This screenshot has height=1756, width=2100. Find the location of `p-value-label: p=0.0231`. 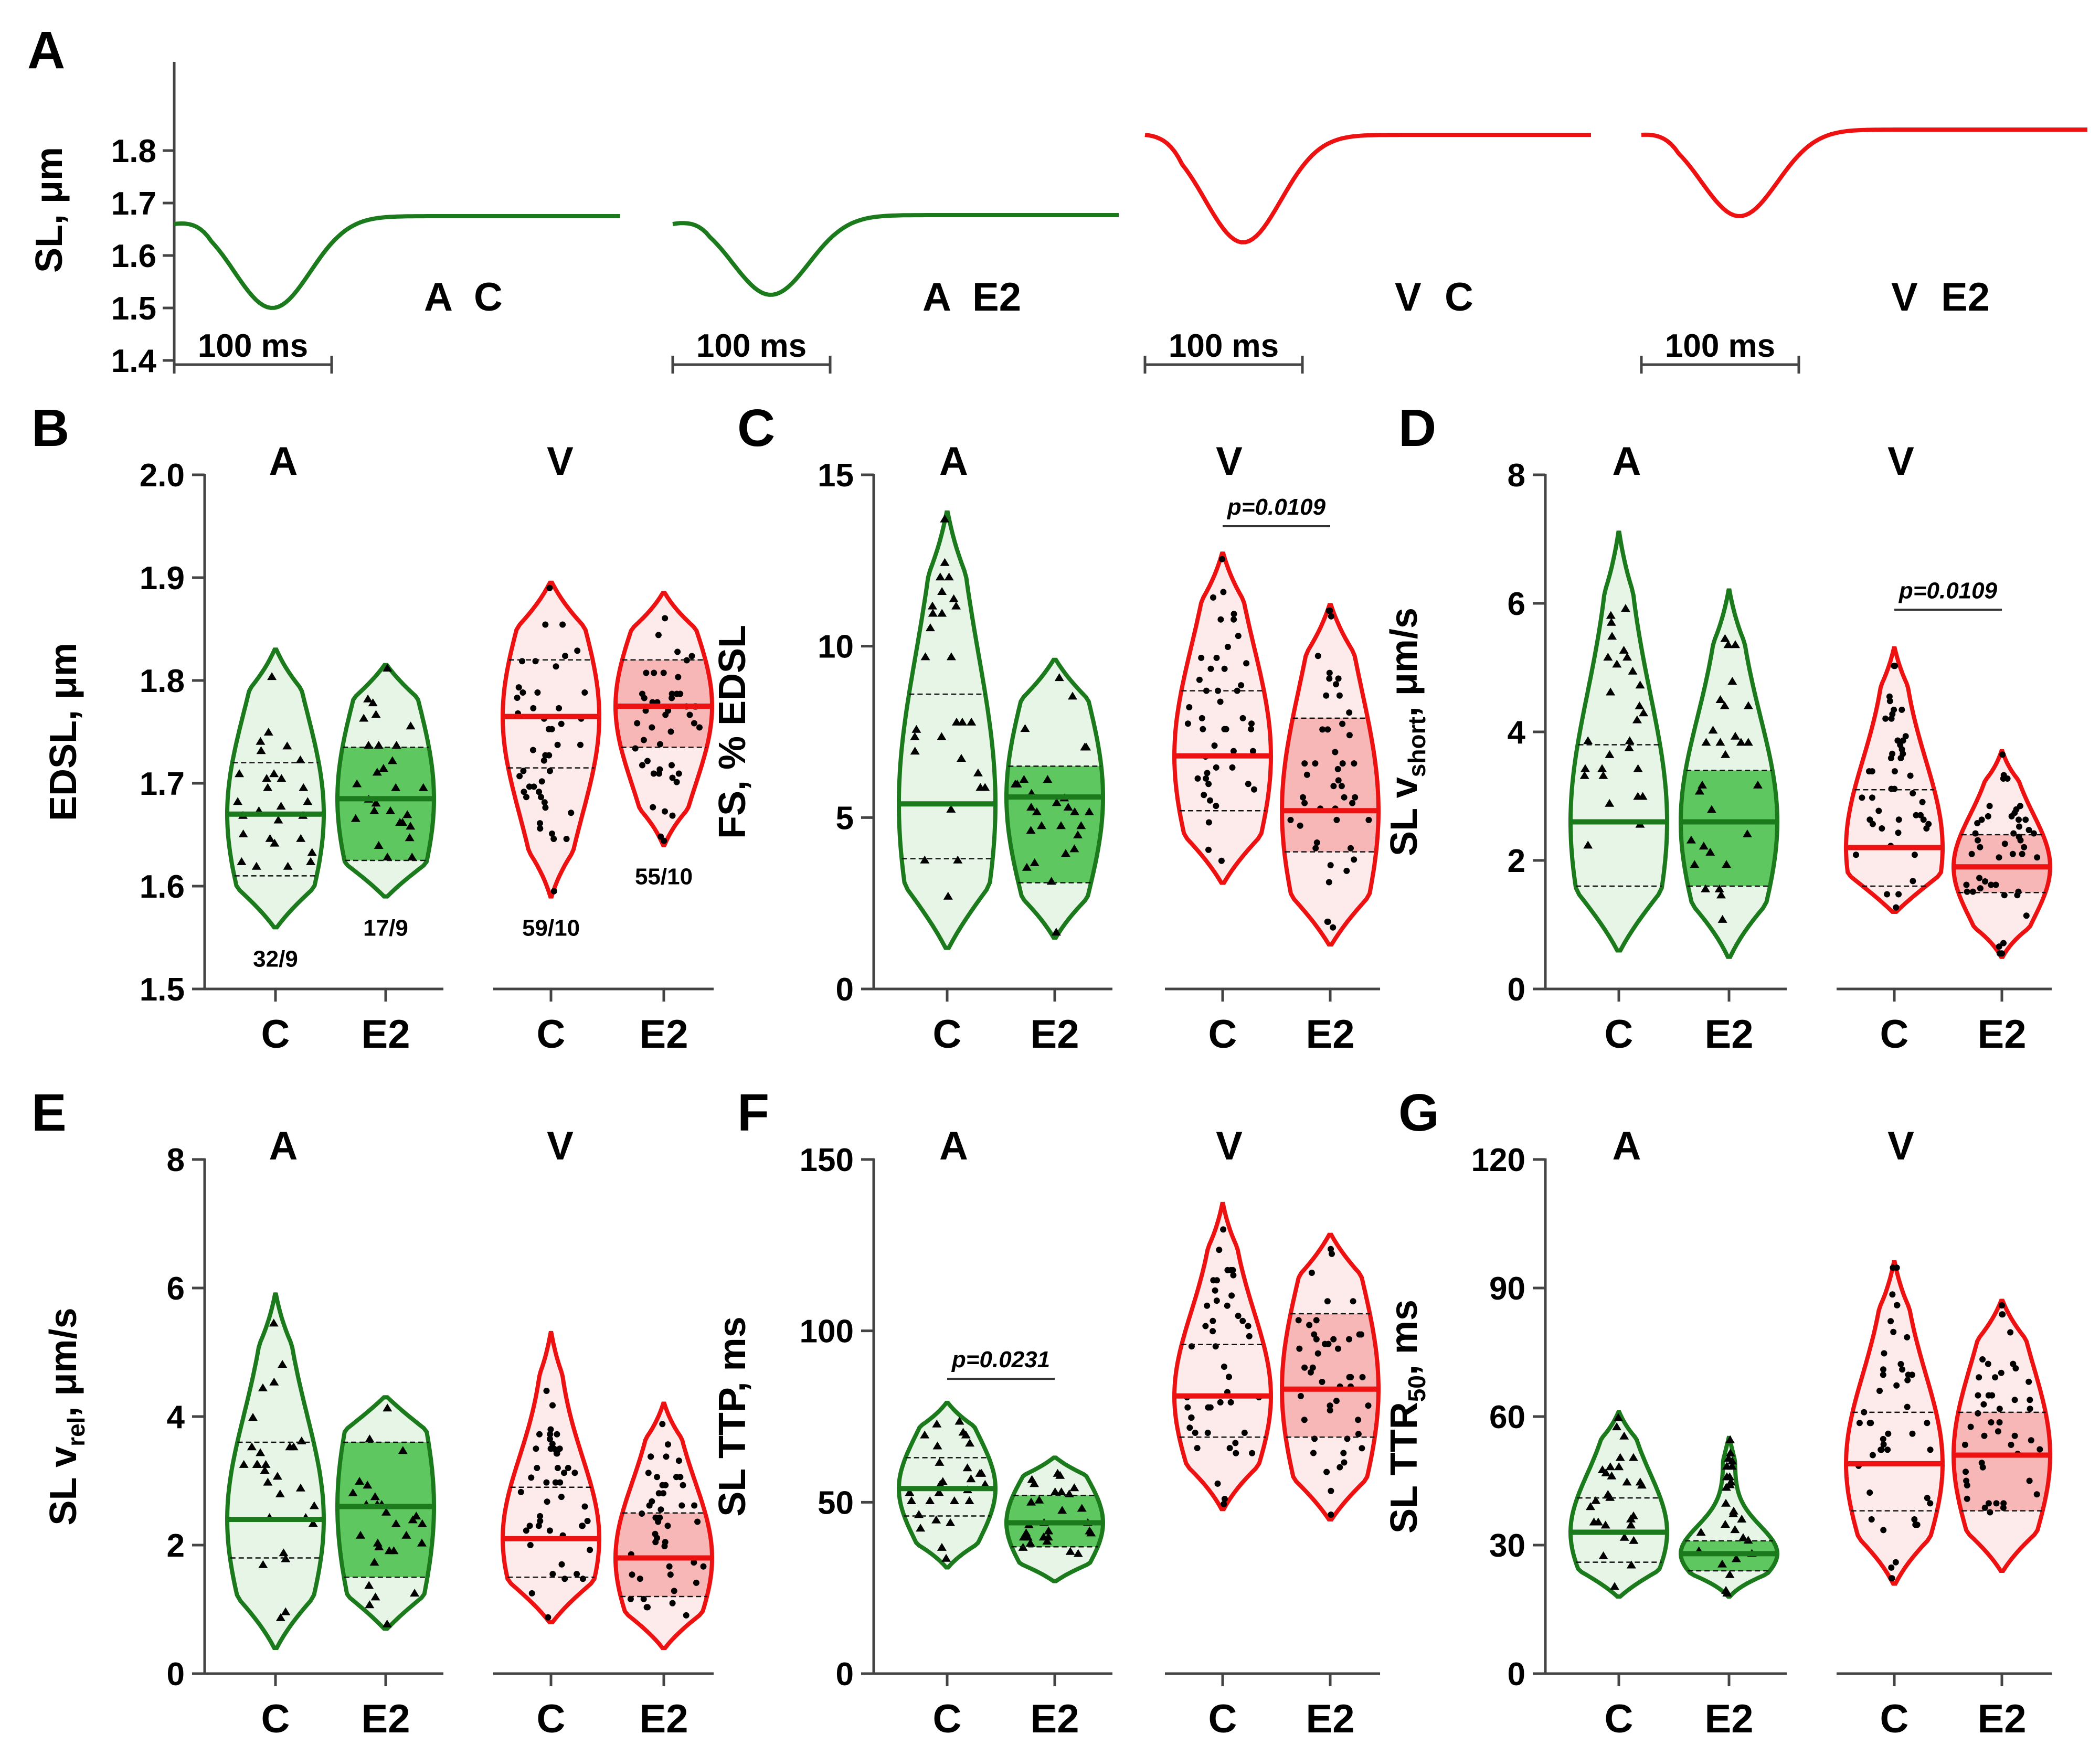

p-value-label: p=0.0231 is located at coordinates (1000, 1359).